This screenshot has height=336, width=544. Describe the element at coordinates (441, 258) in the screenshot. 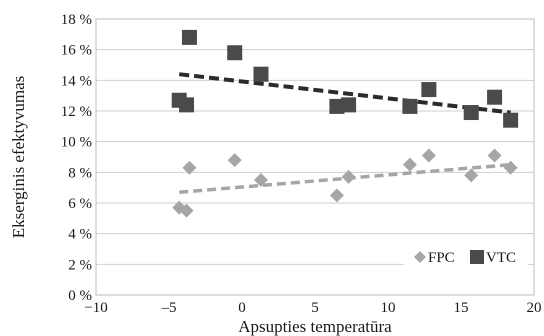

I see `legend-label: FPC` at that location.